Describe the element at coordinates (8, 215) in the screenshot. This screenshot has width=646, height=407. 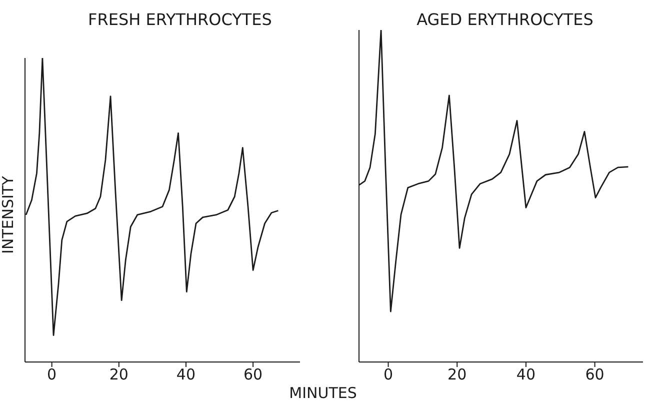
I see `y-axis-title: INTENSITY` at that location.